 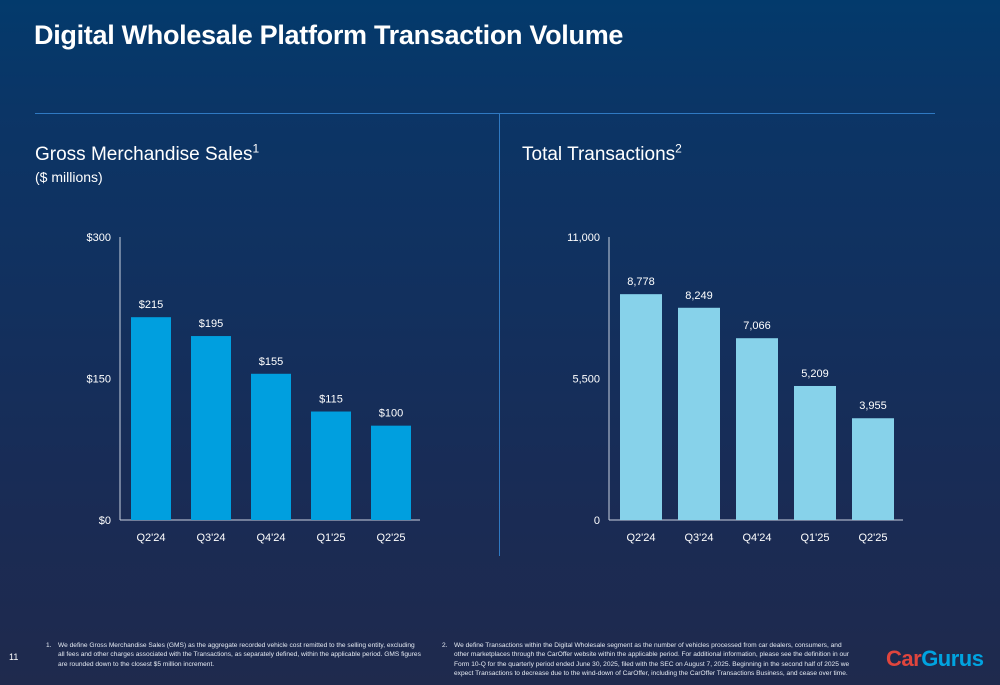 What do you see at coordinates (445, 645) in the screenshot?
I see `footnote-2-number: 2.` at bounding box center [445, 645].